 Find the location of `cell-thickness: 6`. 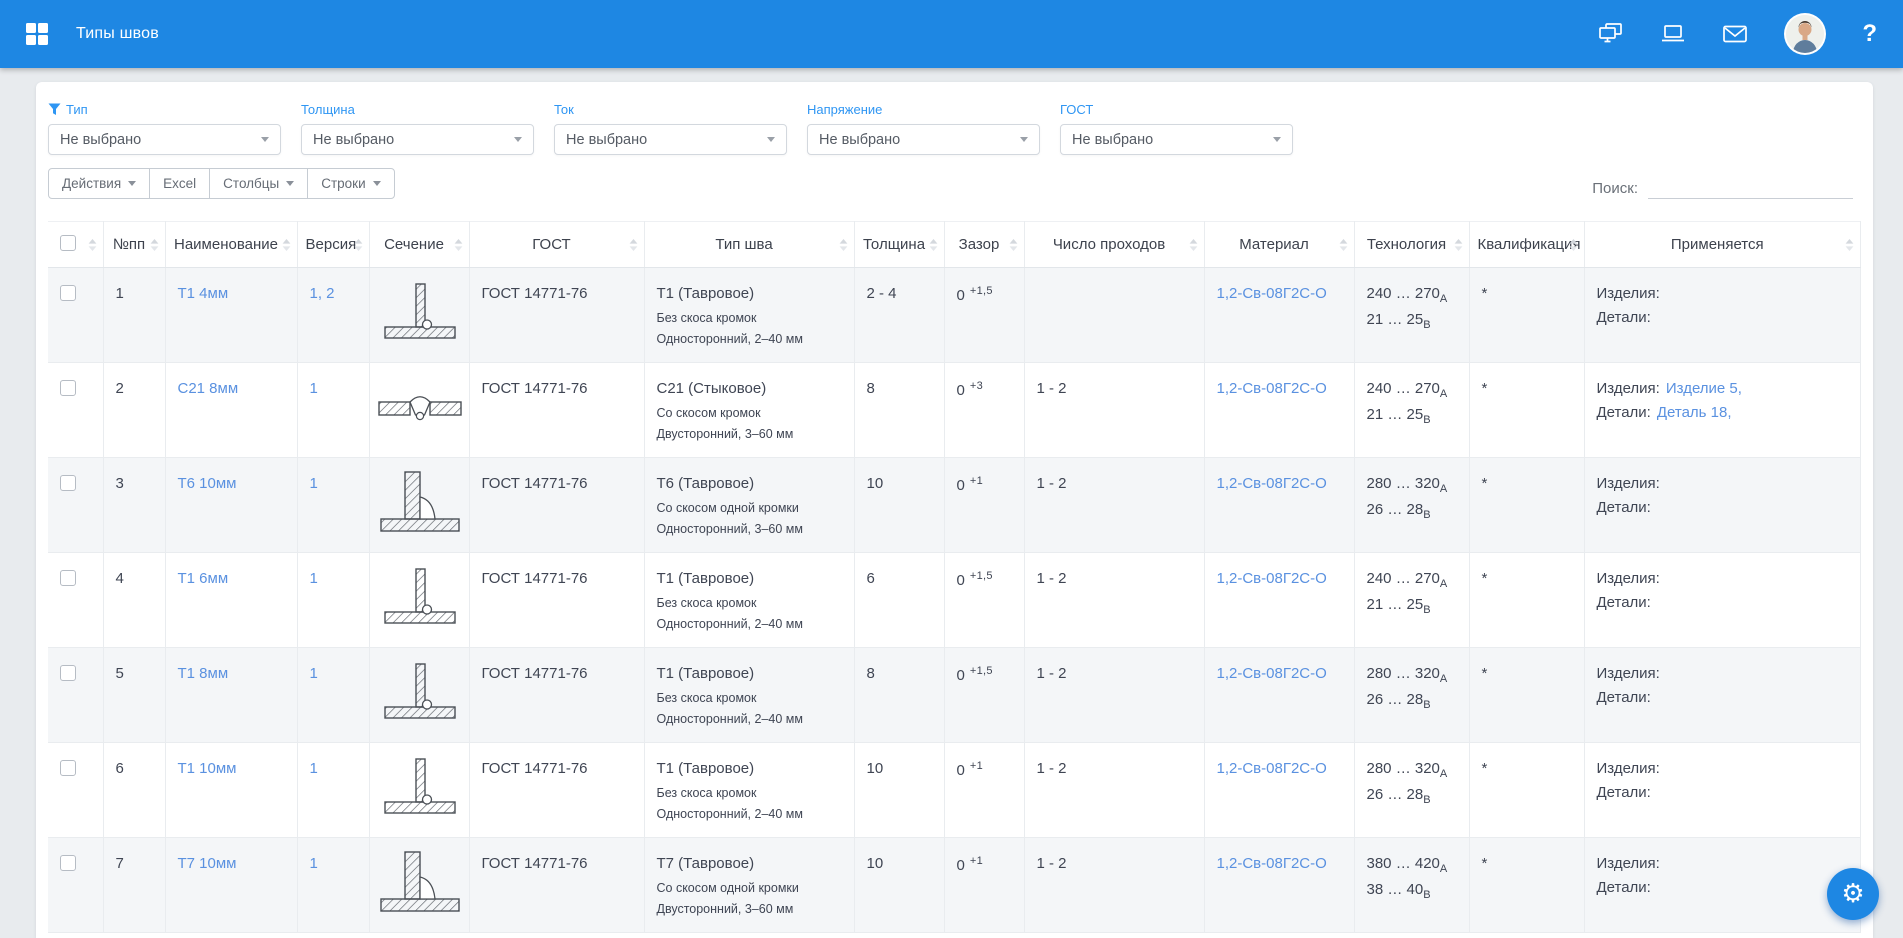

cell-thickness: 6 is located at coordinates (899, 600).